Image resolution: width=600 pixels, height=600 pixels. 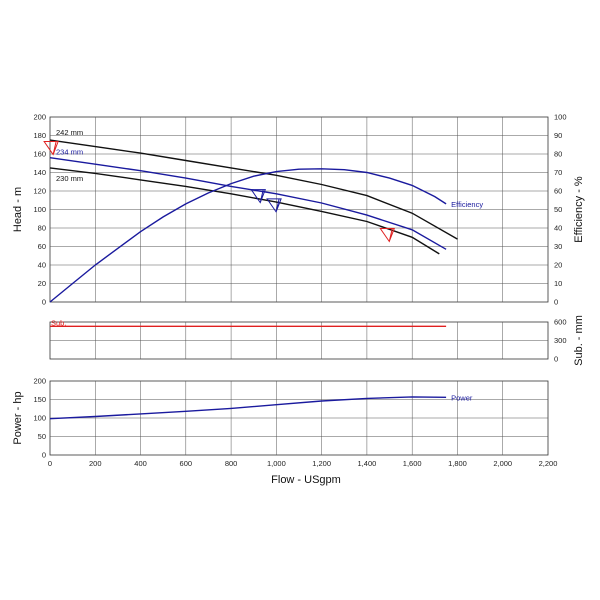 What do you see at coordinates (140, 463) in the screenshot?
I see `x-tick-label: 400` at bounding box center [140, 463].